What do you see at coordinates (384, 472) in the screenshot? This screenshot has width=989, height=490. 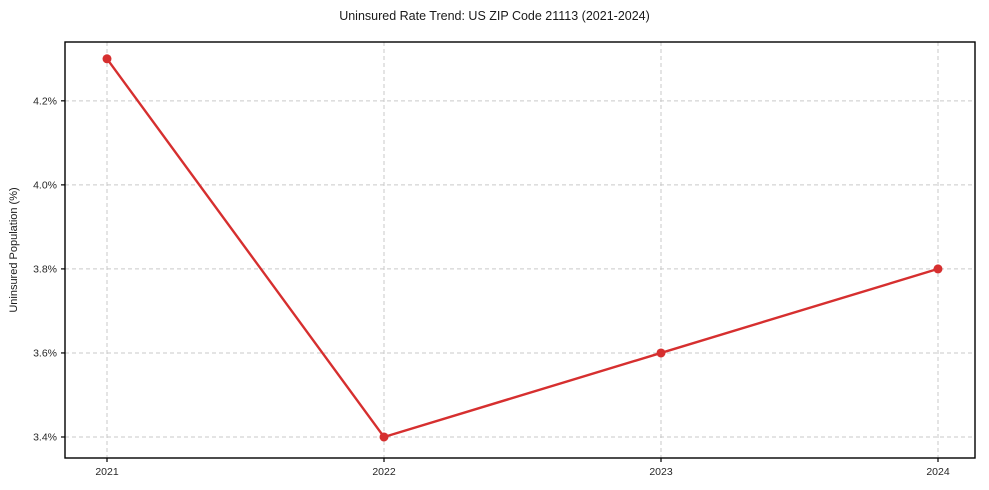 I see `x-tick-label: 2022` at bounding box center [384, 472].